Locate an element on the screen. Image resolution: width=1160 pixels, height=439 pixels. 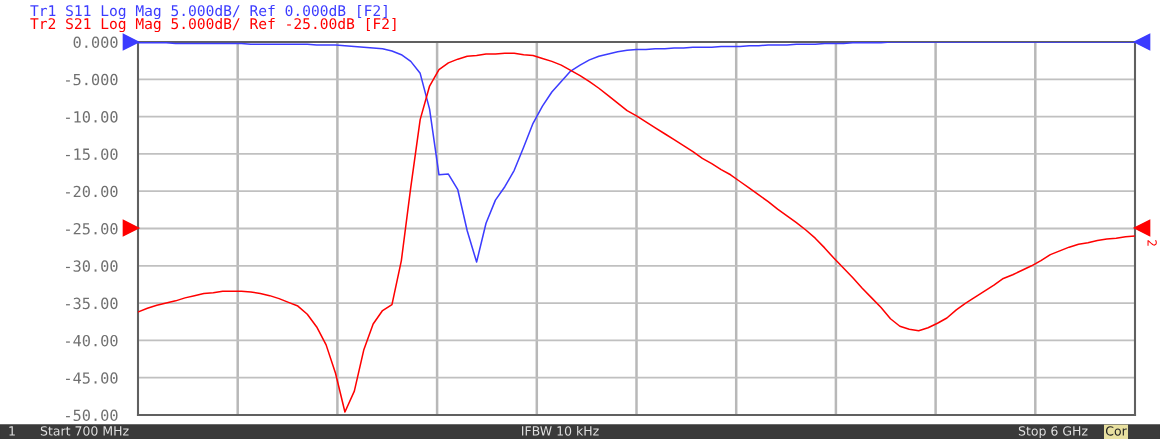
text: IFBW 10 kHz is located at coordinates (560, 430).